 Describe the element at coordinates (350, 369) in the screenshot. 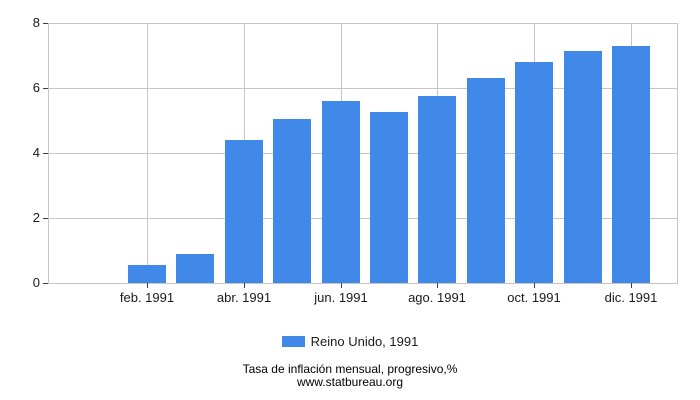

I see `chart-subtitle: Tasa de inflación mensual, progresivo,%` at that location.